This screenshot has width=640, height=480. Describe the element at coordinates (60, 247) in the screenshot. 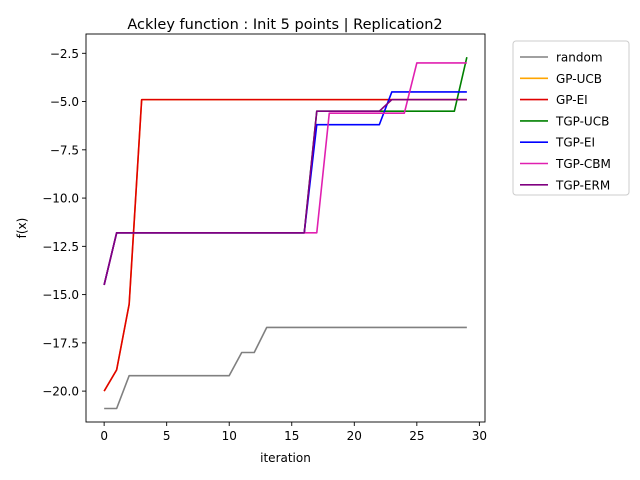

I see `y-tick-label: −12.5` at that location.